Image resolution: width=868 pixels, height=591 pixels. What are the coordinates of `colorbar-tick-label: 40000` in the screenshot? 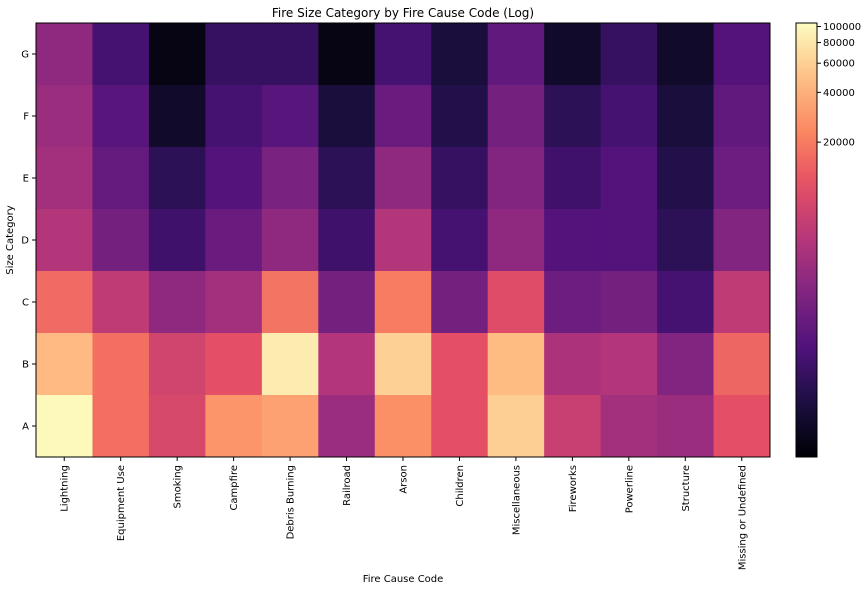 It's located at (839, 93).